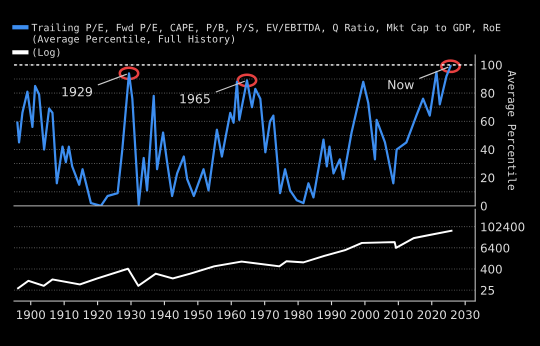 The width and height of the screenshot is (540, 346). Describe the element at coordinates (298, 315) in the screenshot. I see `x-tick-label: 1980` at that location.